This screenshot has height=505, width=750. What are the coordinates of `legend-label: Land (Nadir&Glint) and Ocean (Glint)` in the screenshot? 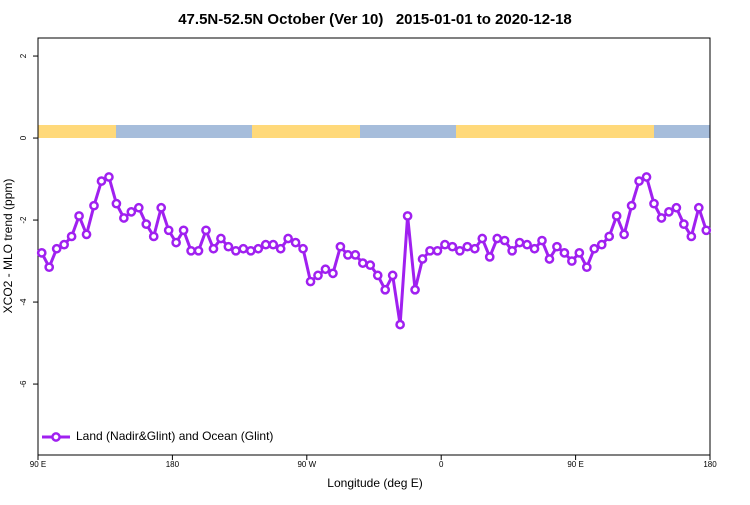 It's located at (174, 436).